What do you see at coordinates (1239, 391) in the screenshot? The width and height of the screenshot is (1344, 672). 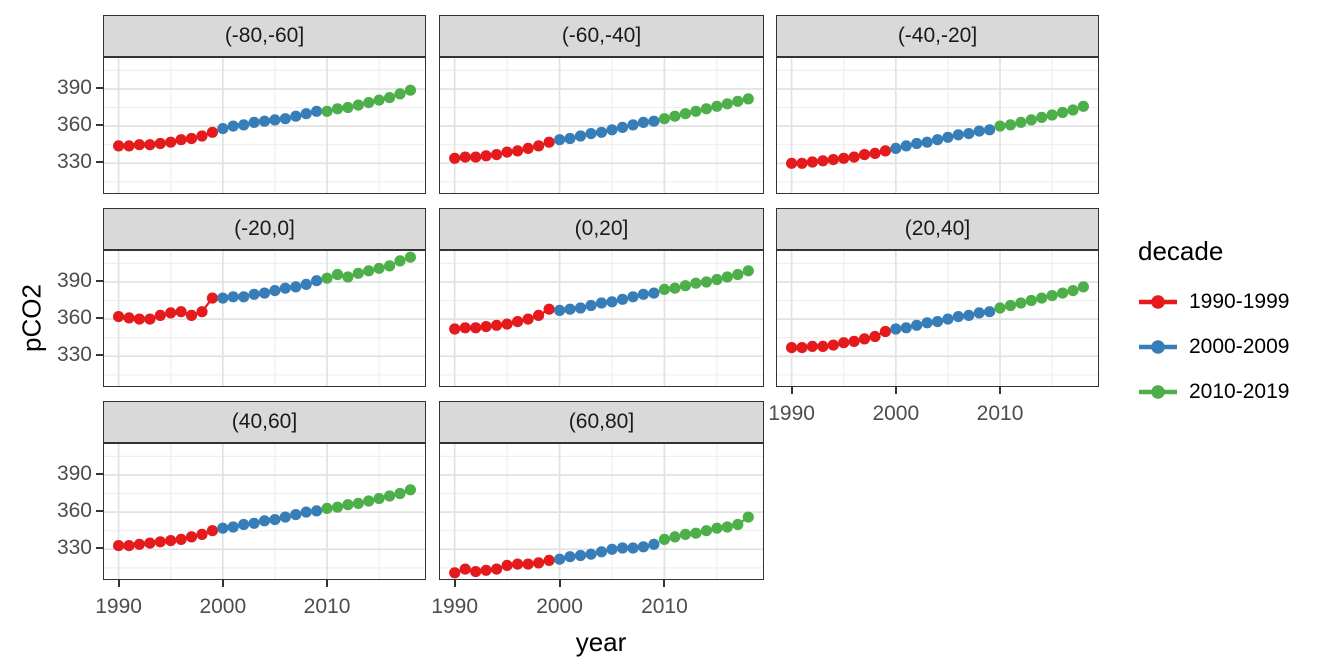 I see `legend-label: 2010-2019` at bounding box center [1239, 391].